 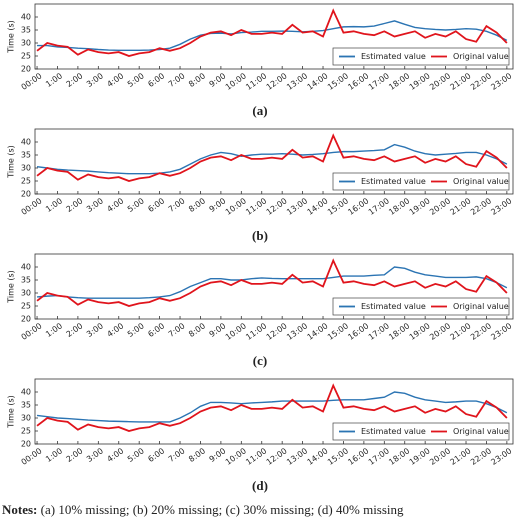 I want to click on notes-label: Notes:, so click(x=19, y=509).